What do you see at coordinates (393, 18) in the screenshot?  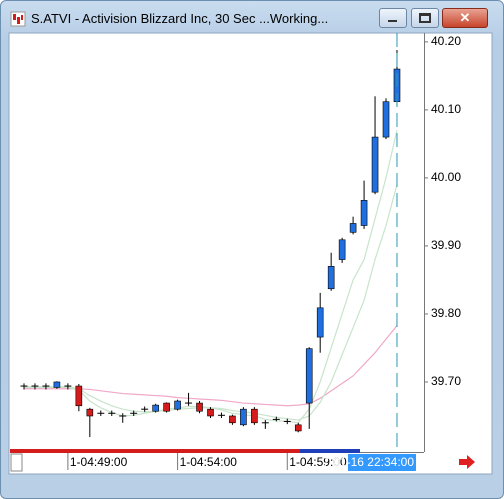 I see `minimize-button` at bounding box center [393, 18].